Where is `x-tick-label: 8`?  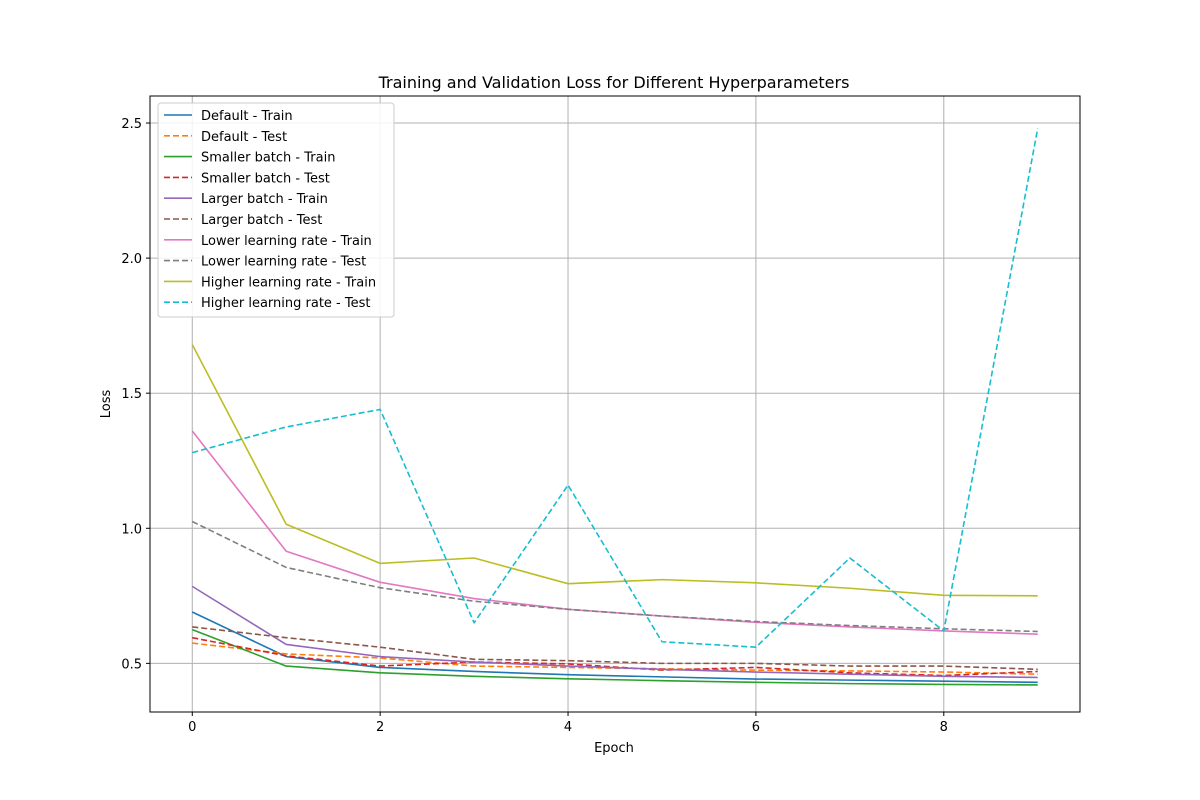
x-tick-label: 8 is located at coordinates (944, 727).